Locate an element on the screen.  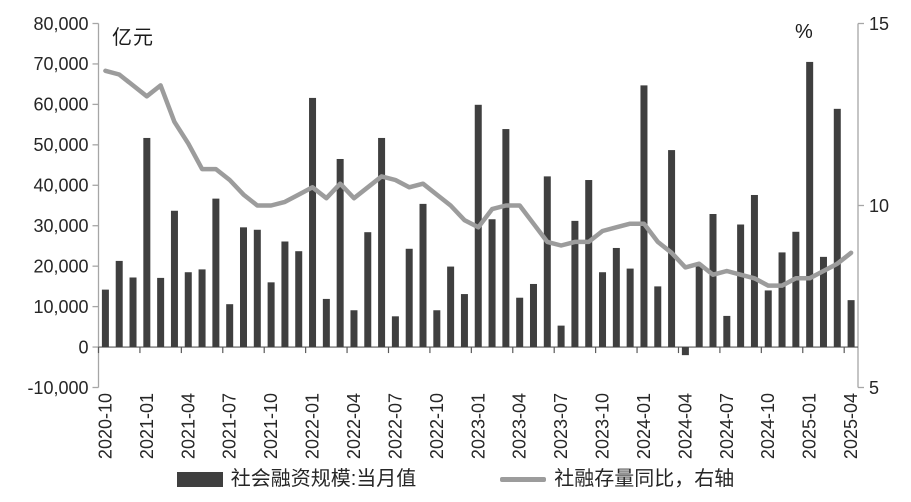
x-axis-tick-label: 2023-10 is located at coordinates (603, 426).